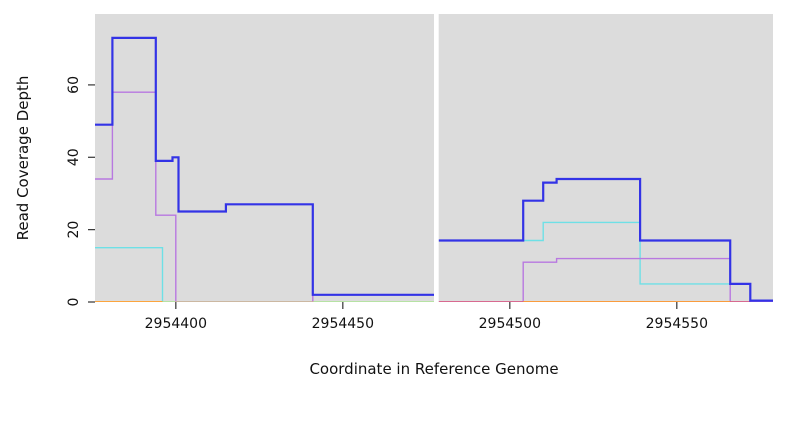 This screenshot has width=792, height=432. I want to click on y-tick-label: 0, so click(74, 302).